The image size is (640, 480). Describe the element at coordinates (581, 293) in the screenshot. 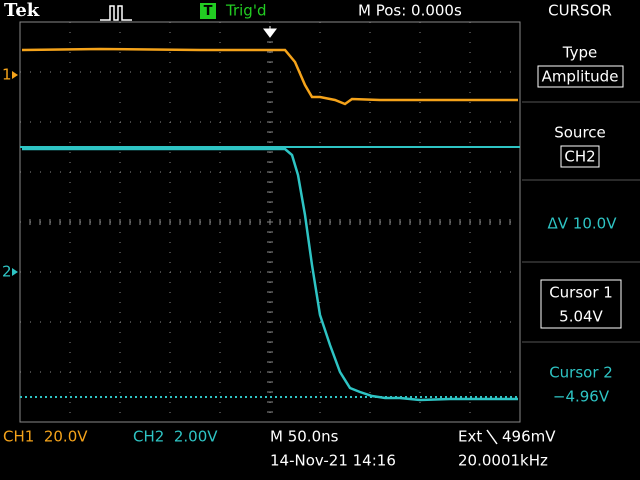

I see `menu-label: Cursor 1` at that location.